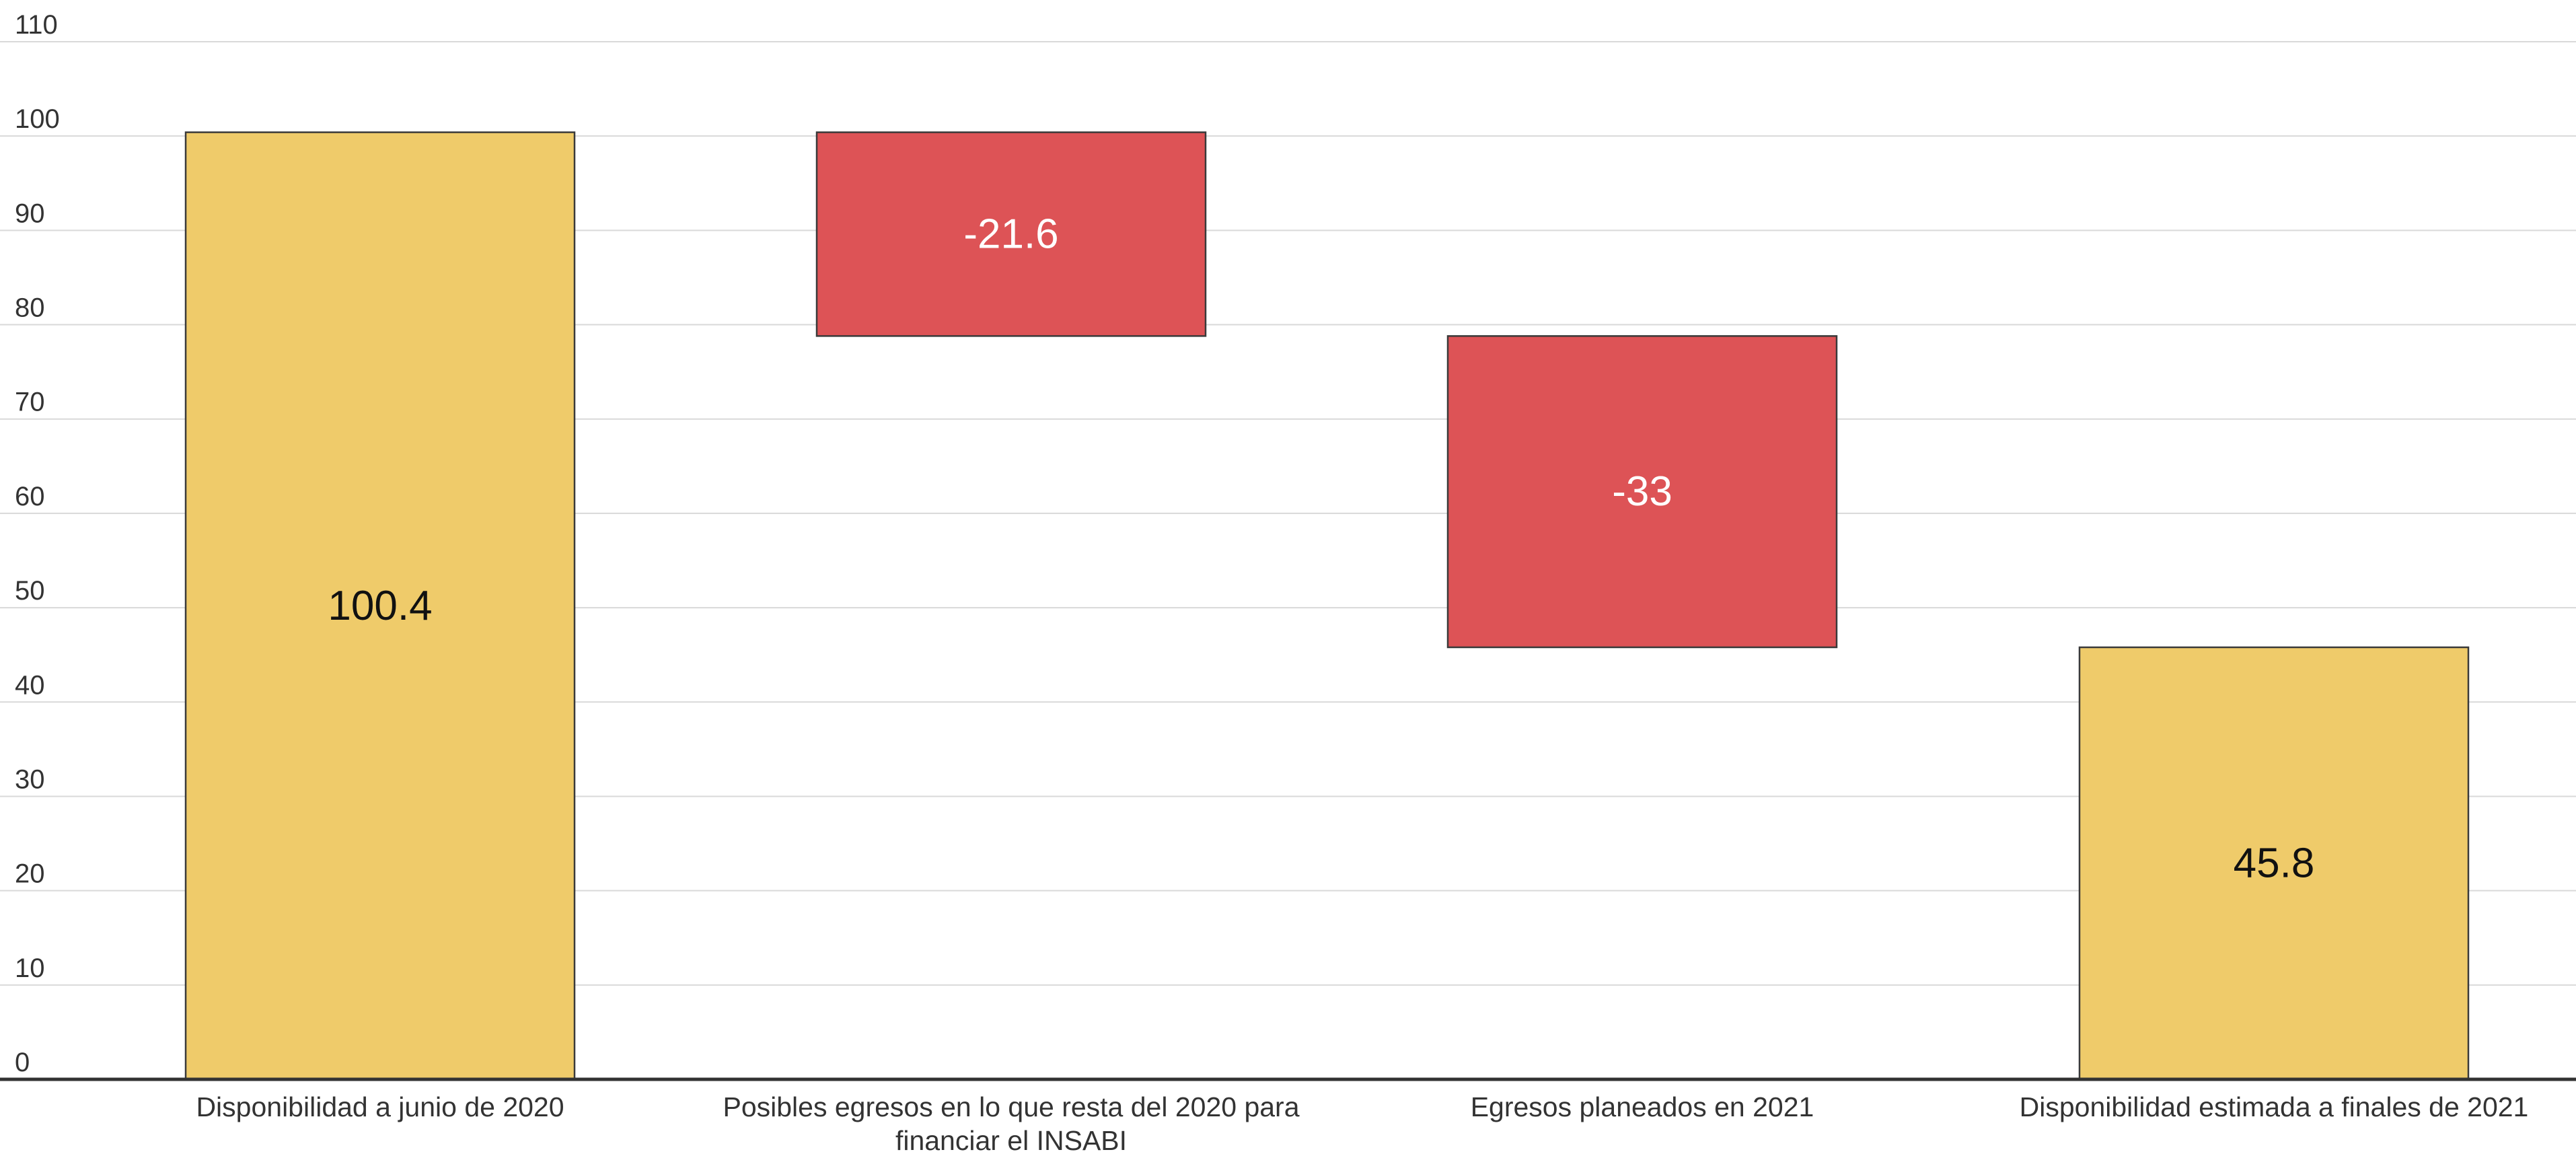 The image size is (2576, 1152). I want to click on y-tick-label: 70, so click(30, 402).